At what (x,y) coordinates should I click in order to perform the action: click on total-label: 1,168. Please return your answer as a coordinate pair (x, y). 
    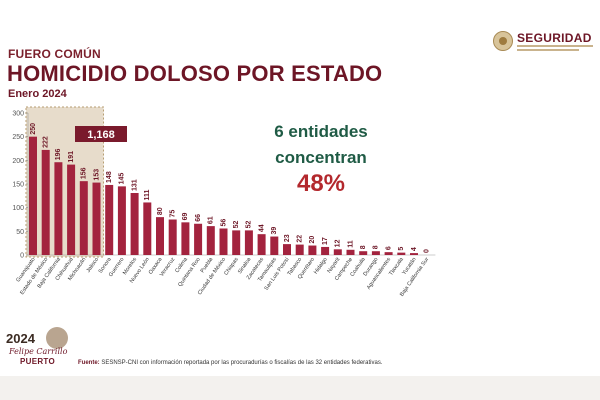
    Looking at the image, I should click on (101, 135).